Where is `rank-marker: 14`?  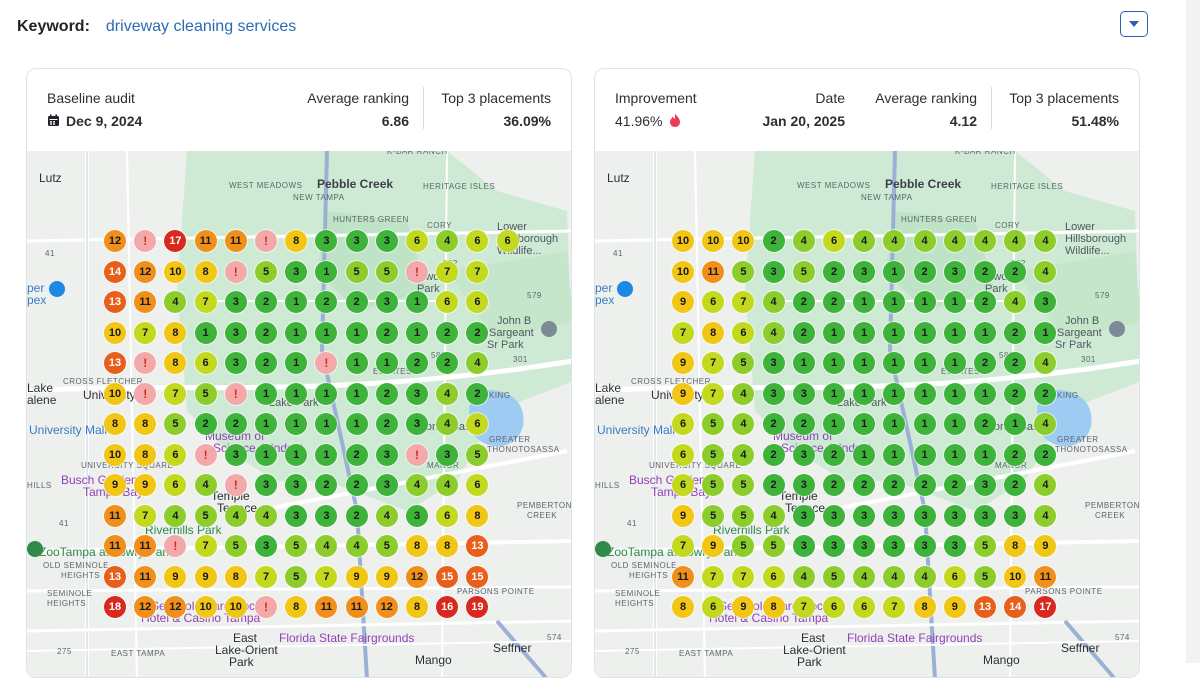
rank-marker: 14 is located at coordinates (1015, 607).